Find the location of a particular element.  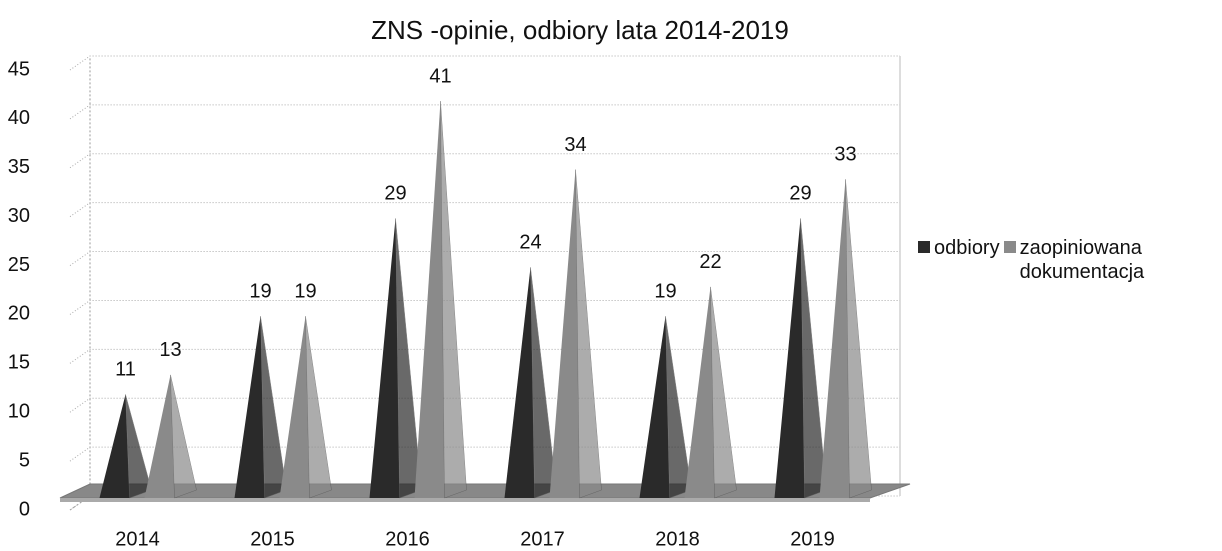

data-label: 24 is located at coordinates (530, 243).